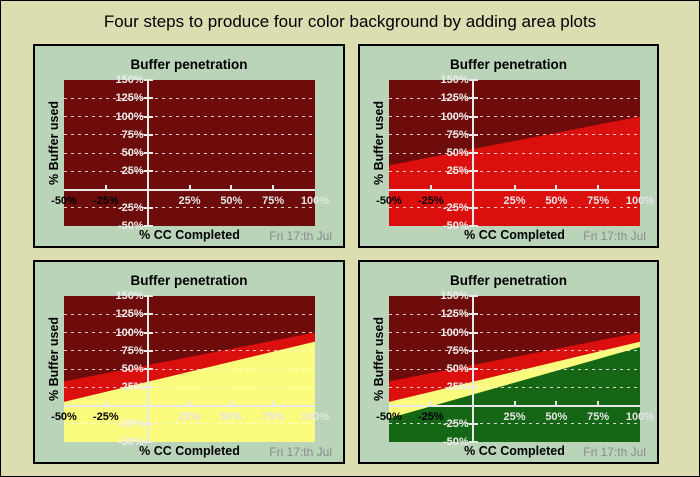  What do you see at coordinates (189, 391) in the screenshot?
I see `area-yellow` at bounding box center [189, 391].